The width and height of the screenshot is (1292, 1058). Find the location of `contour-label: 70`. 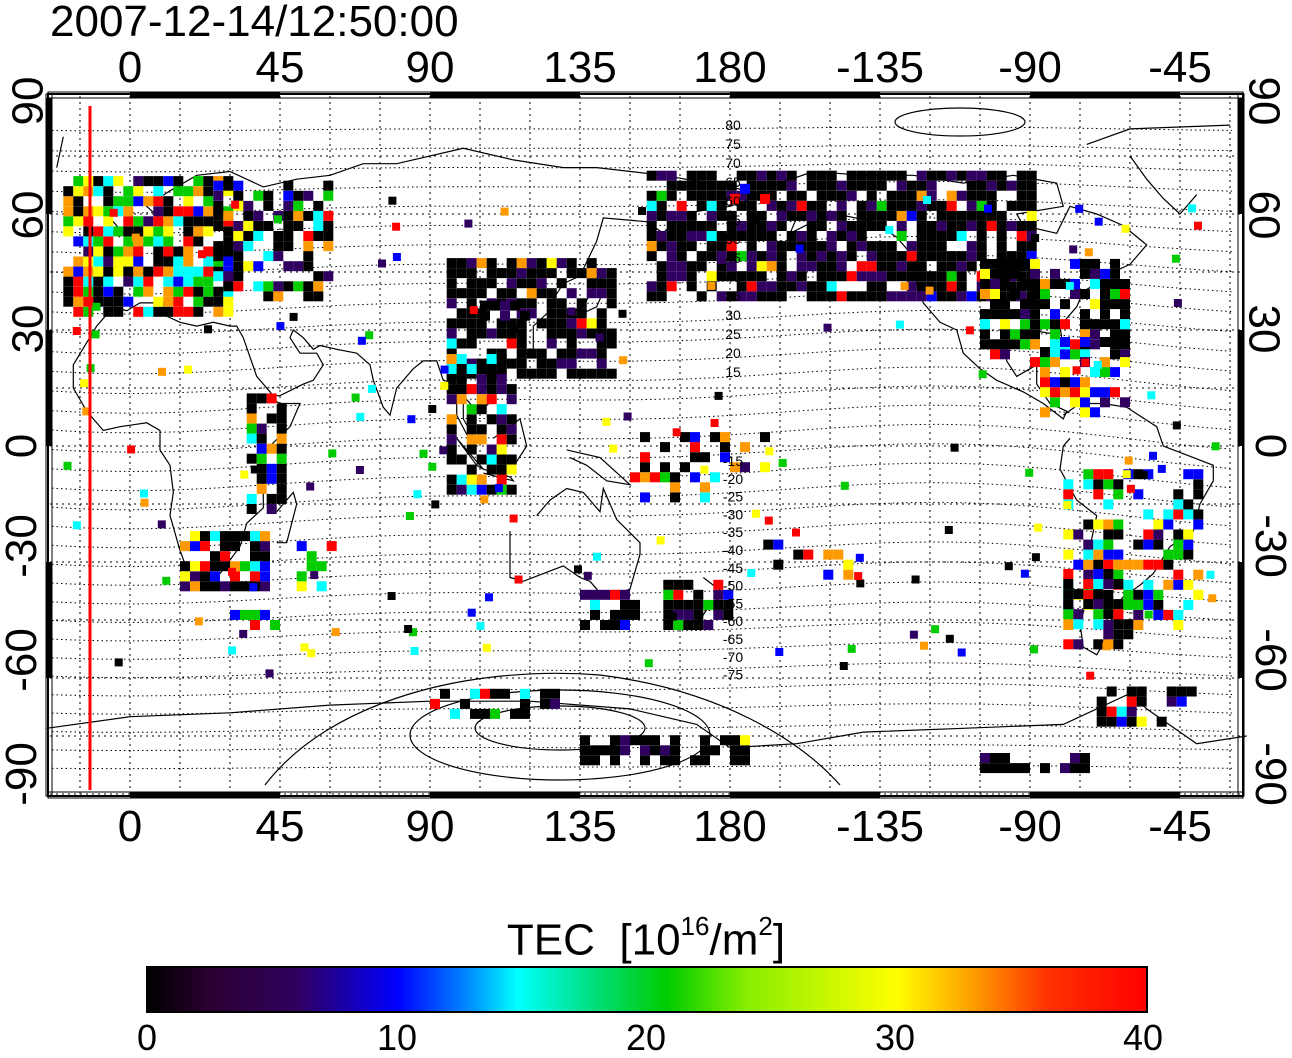

contour-label: 70 is located at coordinates (733, 163).